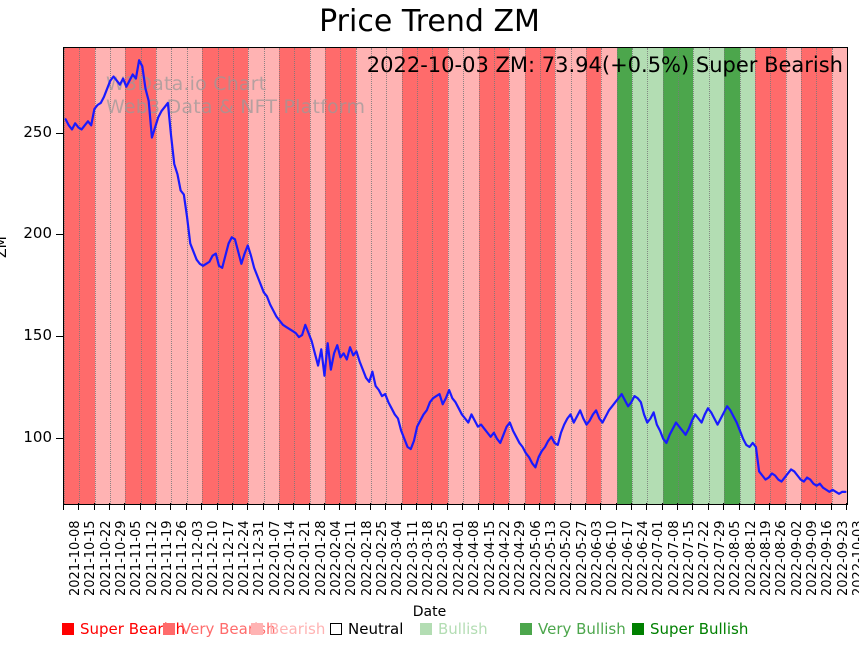 The image size is (859, 646). What do you see at coordinates (275, 558) in the screenshot?
I see `x-tick-label: 2022-01-07` at bounding box center [275, 558].